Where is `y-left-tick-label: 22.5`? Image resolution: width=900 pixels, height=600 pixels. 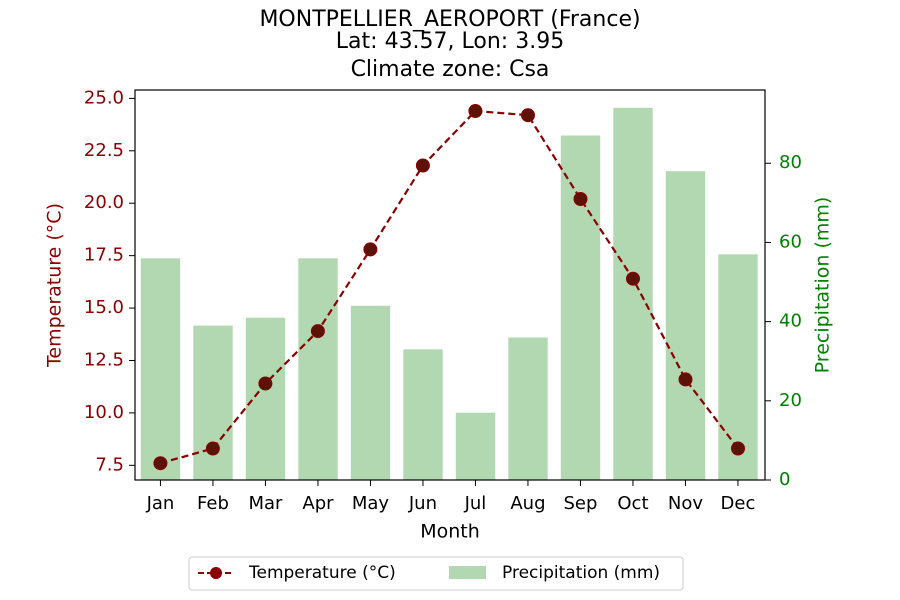
y-left-tick-label: 22.5 is located at coordinates (104, 150).